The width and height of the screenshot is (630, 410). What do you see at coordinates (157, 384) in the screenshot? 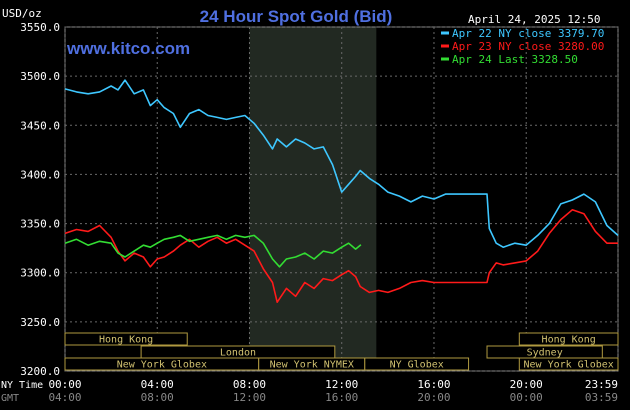
I see `x-tick-label-ny: 04:00` at bounding box center [157, 384].